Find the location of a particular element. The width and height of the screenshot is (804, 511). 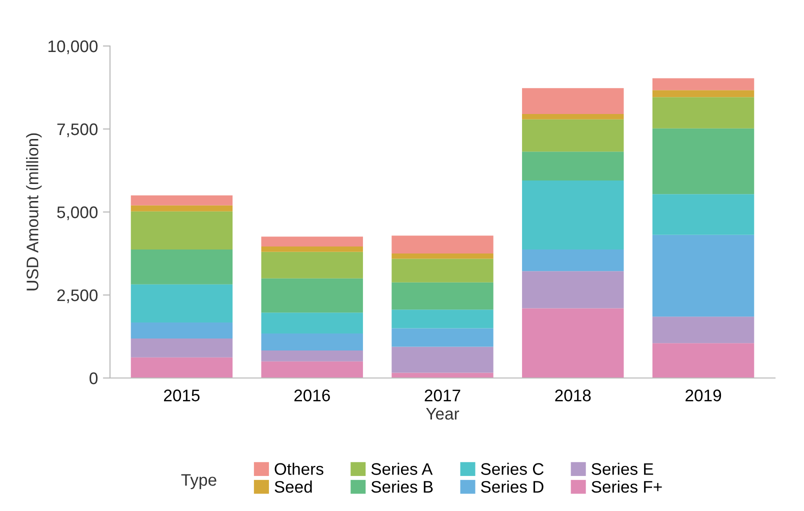

x-axis-title: Year is located at coordinates (443, 414).